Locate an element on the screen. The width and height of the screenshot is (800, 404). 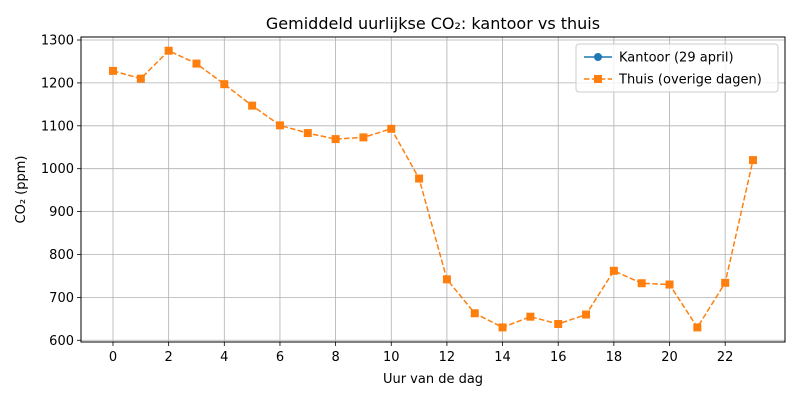
x-tick-label: 18 is located at coordinates (614, 357).